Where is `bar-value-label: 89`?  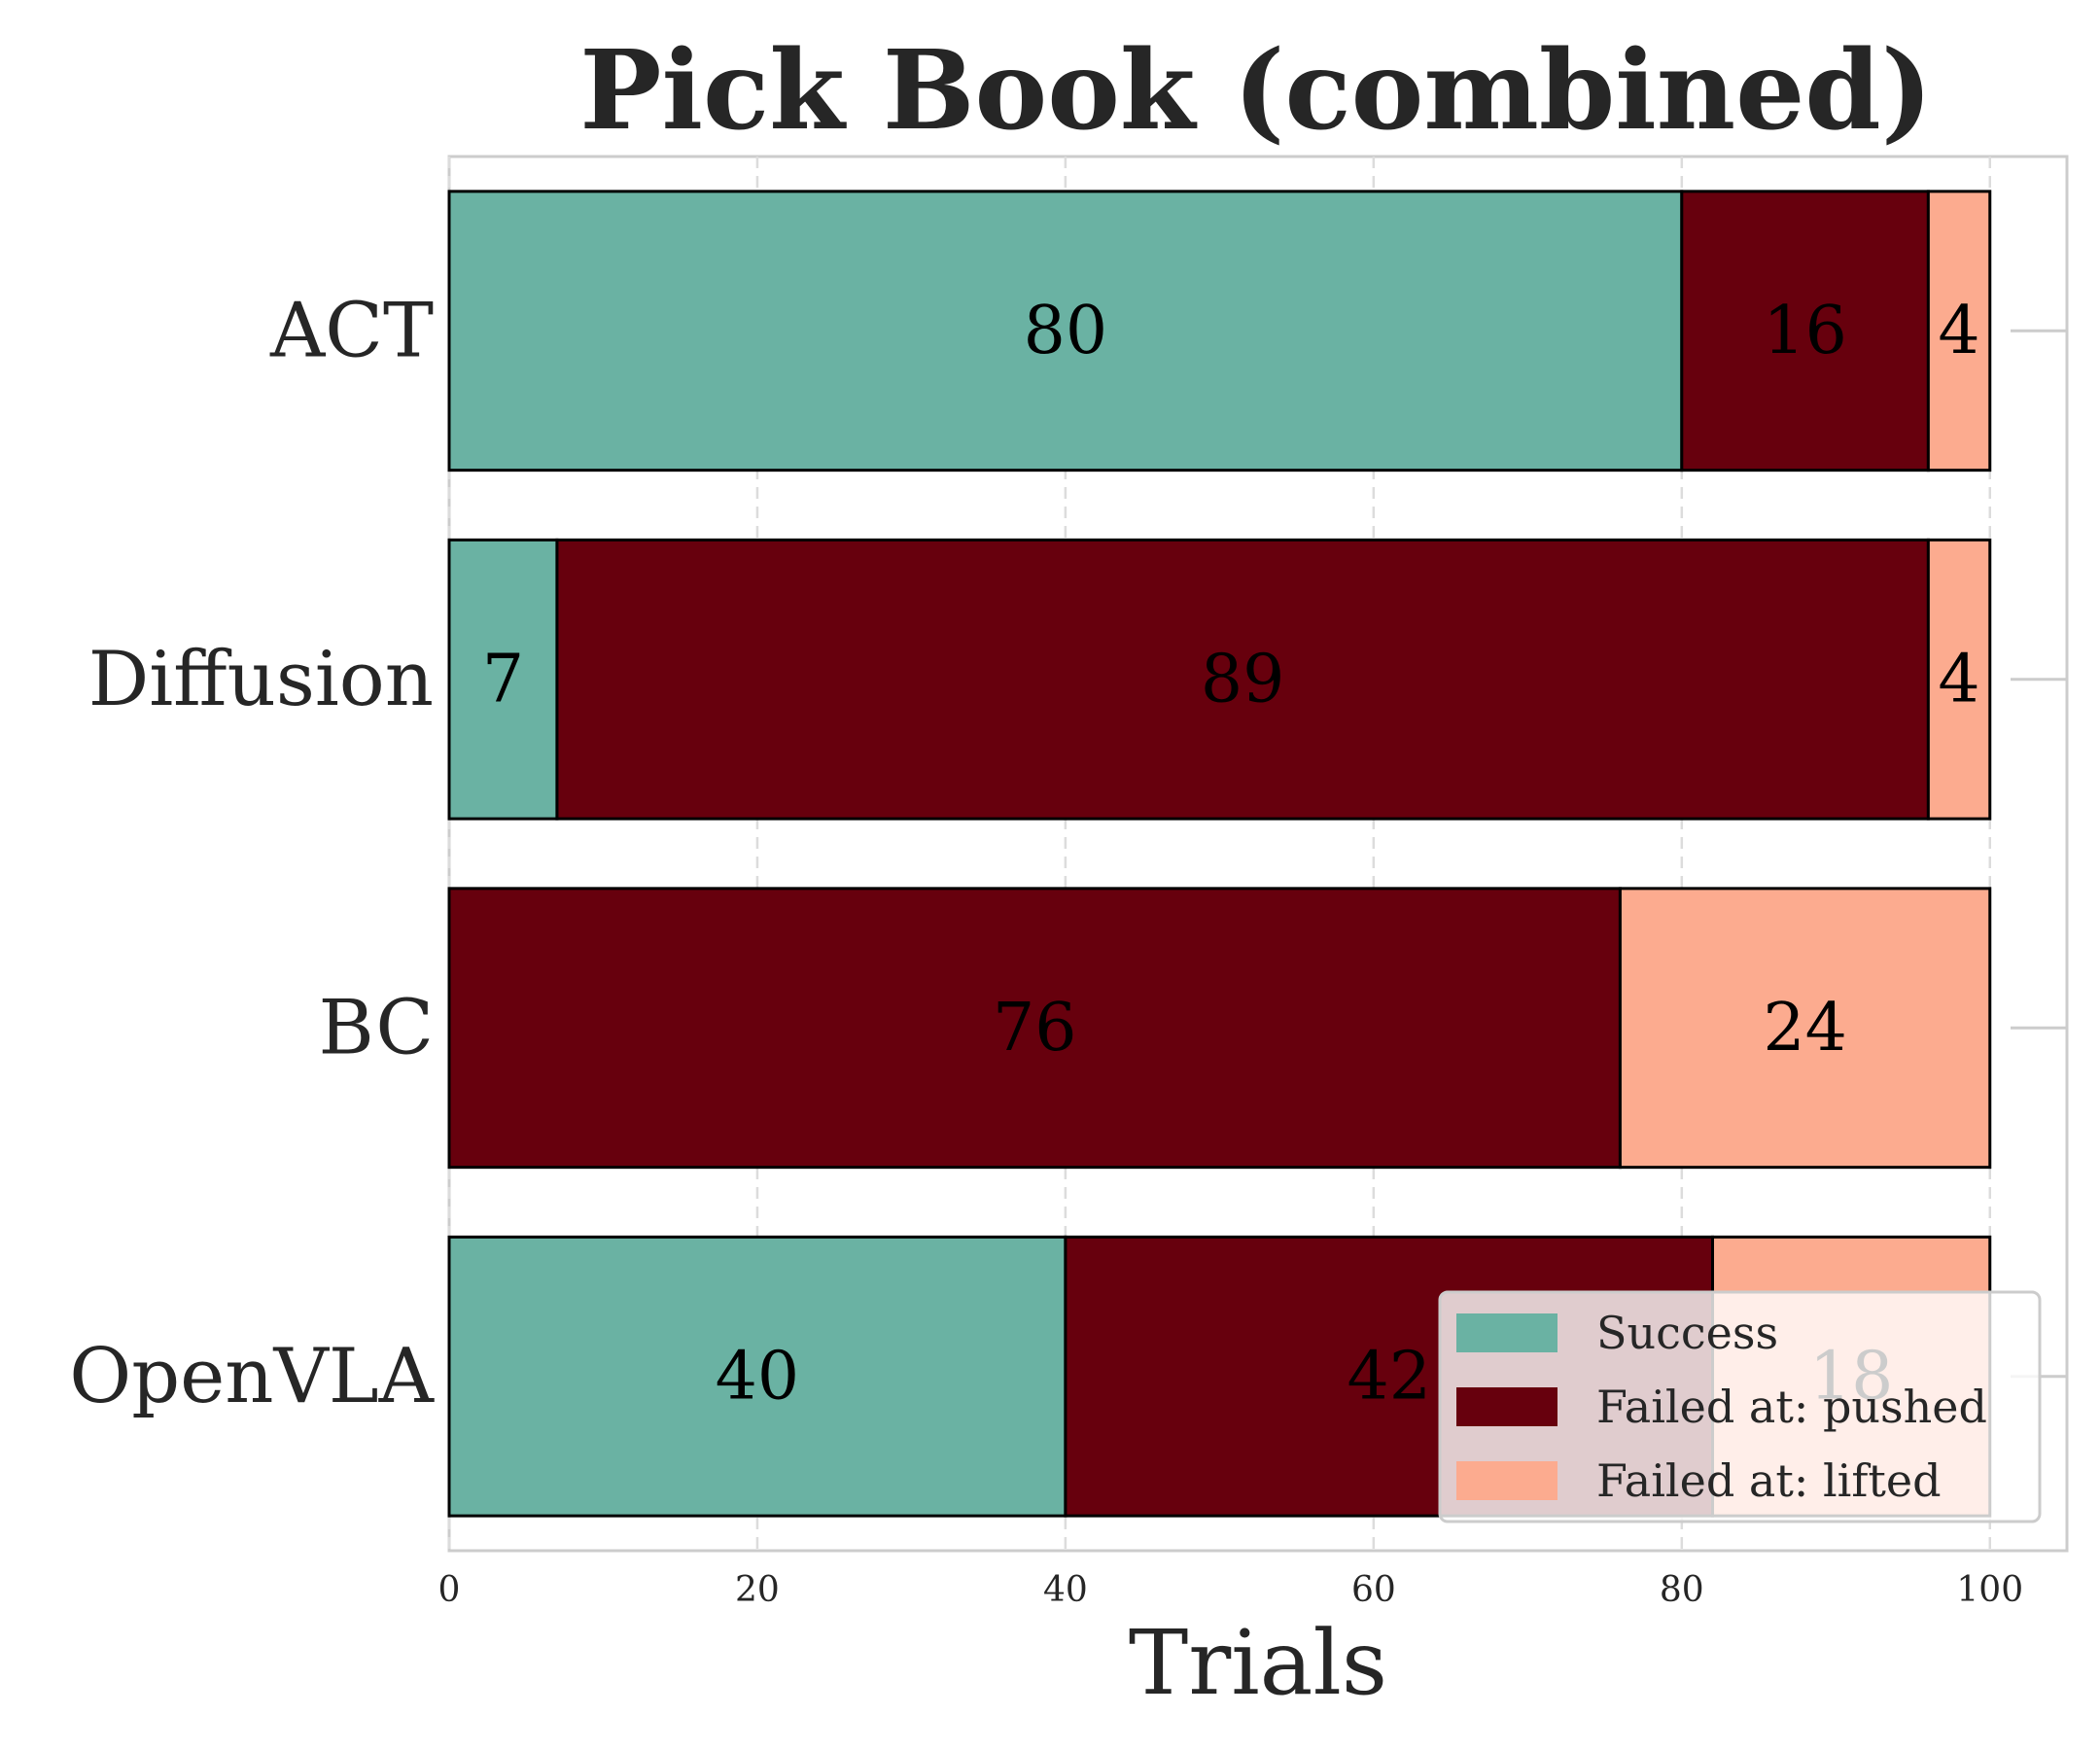
bar-value-label: 89 is located at coordinates (1243, 679).